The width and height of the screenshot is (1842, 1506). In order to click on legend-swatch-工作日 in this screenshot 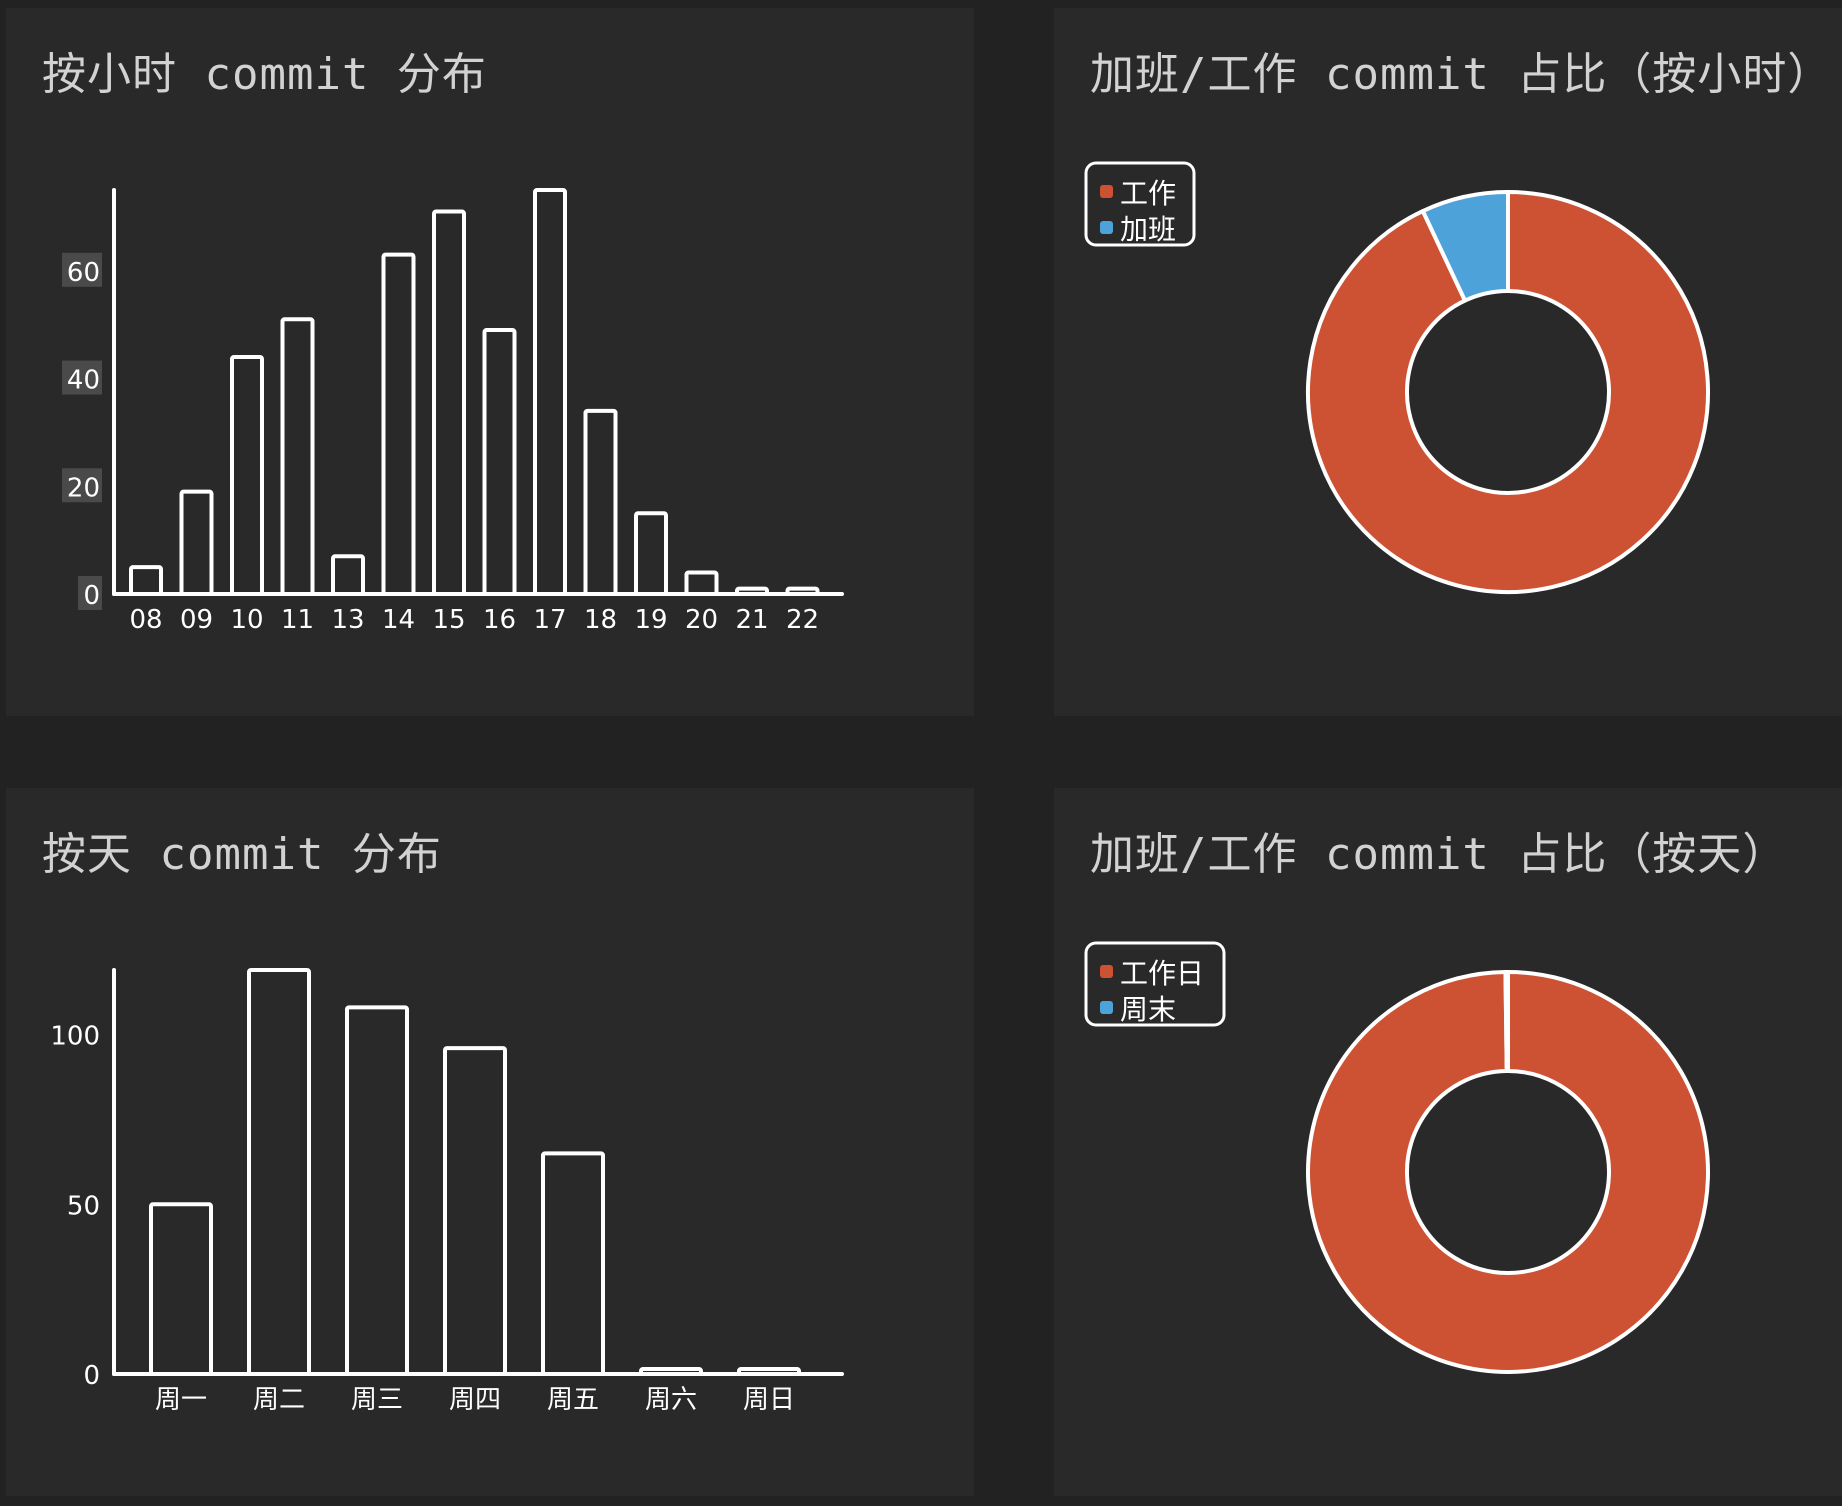, I will do `click(1106, 971)`.